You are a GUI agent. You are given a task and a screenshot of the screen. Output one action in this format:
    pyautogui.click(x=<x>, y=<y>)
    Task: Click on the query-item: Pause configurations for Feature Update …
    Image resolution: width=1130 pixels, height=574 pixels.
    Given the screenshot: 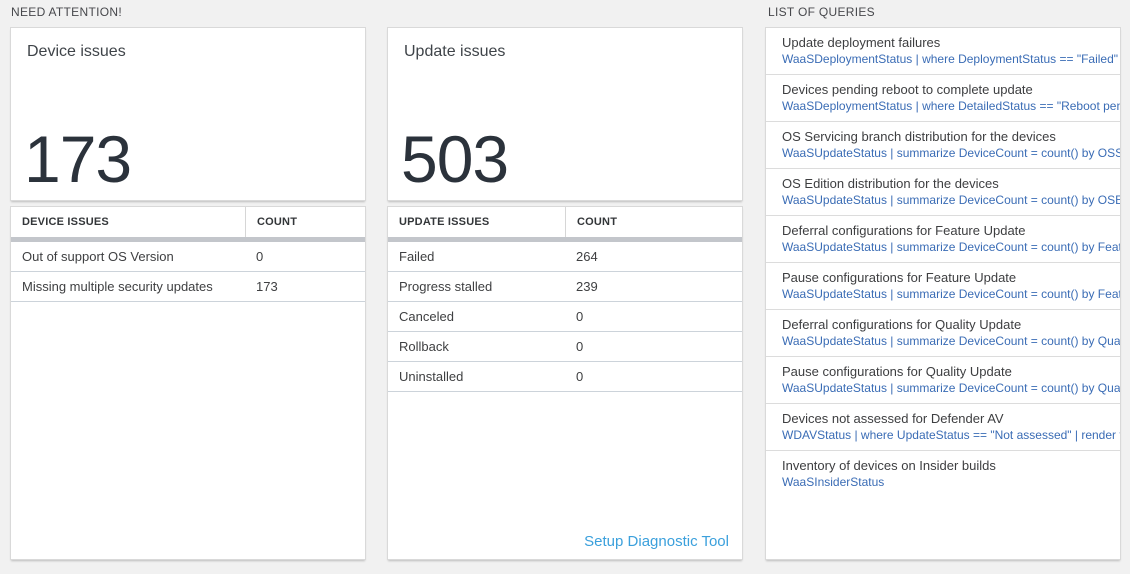 What is the action you would take?
    pyautogui.click(x=943, y=286)
    